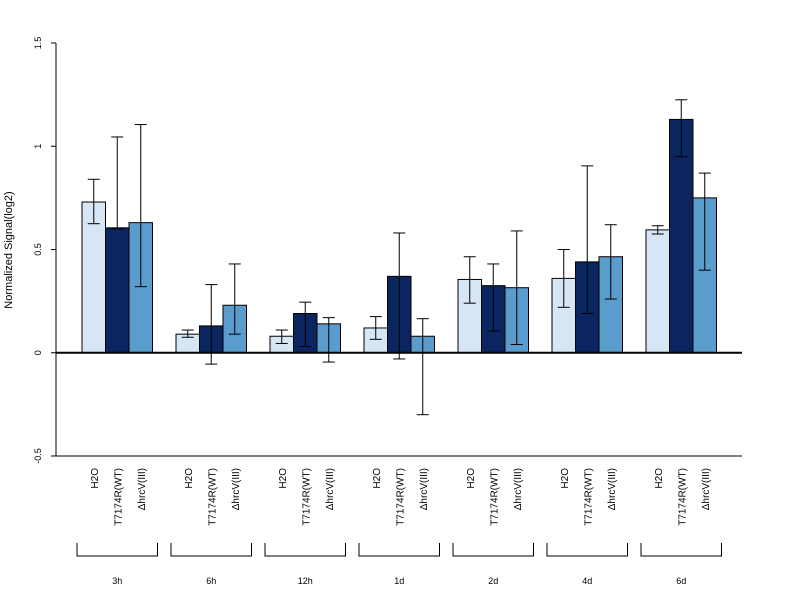  Describe the element at coordinates (681, 581) in the screenshot. I see `category-label: 6d` at that location.